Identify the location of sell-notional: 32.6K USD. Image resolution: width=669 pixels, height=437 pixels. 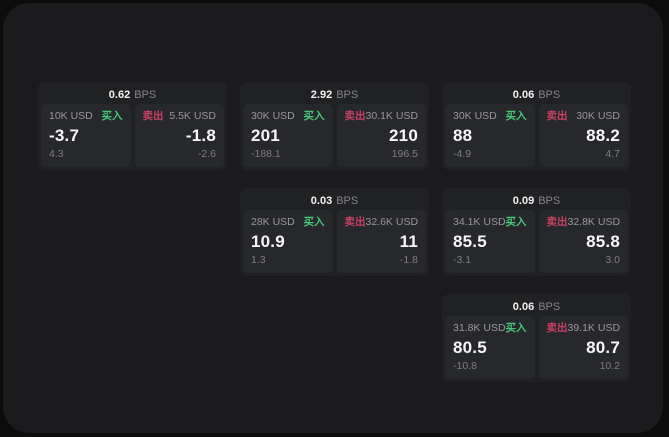
(392, 222).